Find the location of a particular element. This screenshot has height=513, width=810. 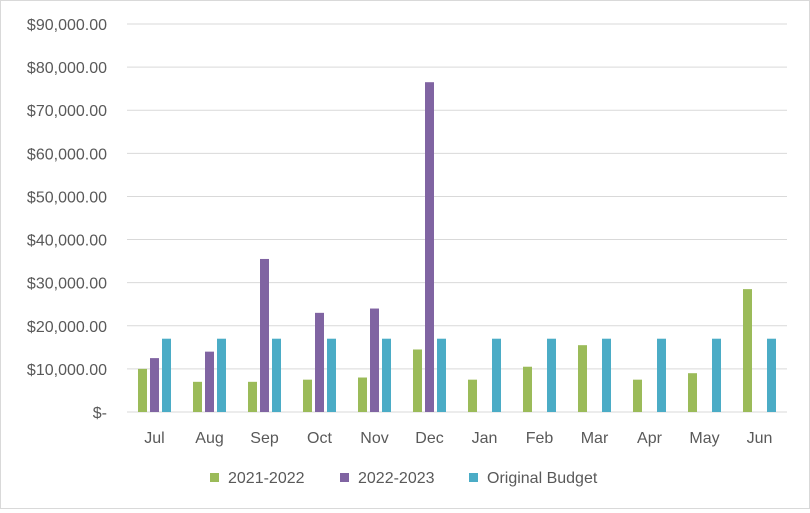

bar-original-budget-may is located at coordinates (716, 375).